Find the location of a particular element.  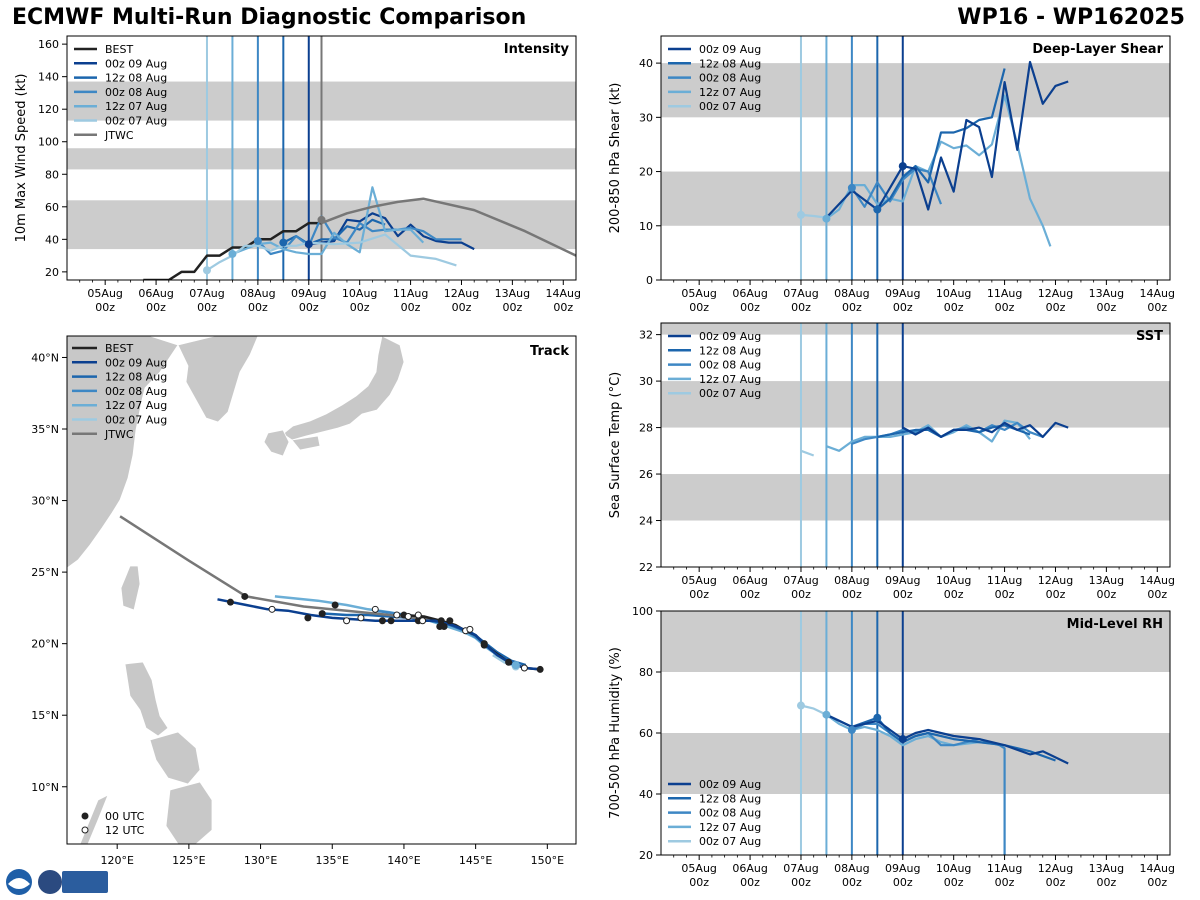

intensity-legend-label: BEST is located at coordinates (119, 49).